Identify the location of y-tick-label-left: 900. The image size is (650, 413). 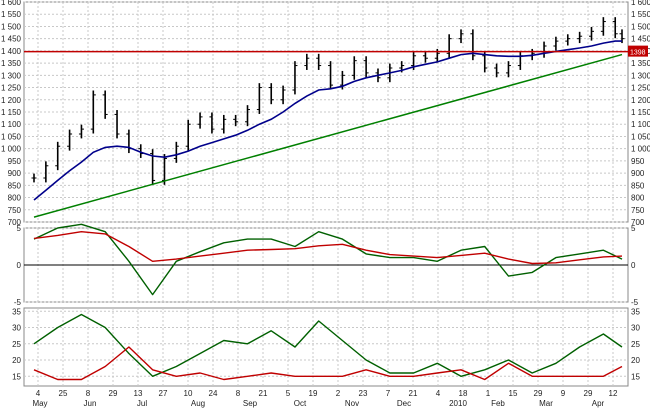
(15, 173).